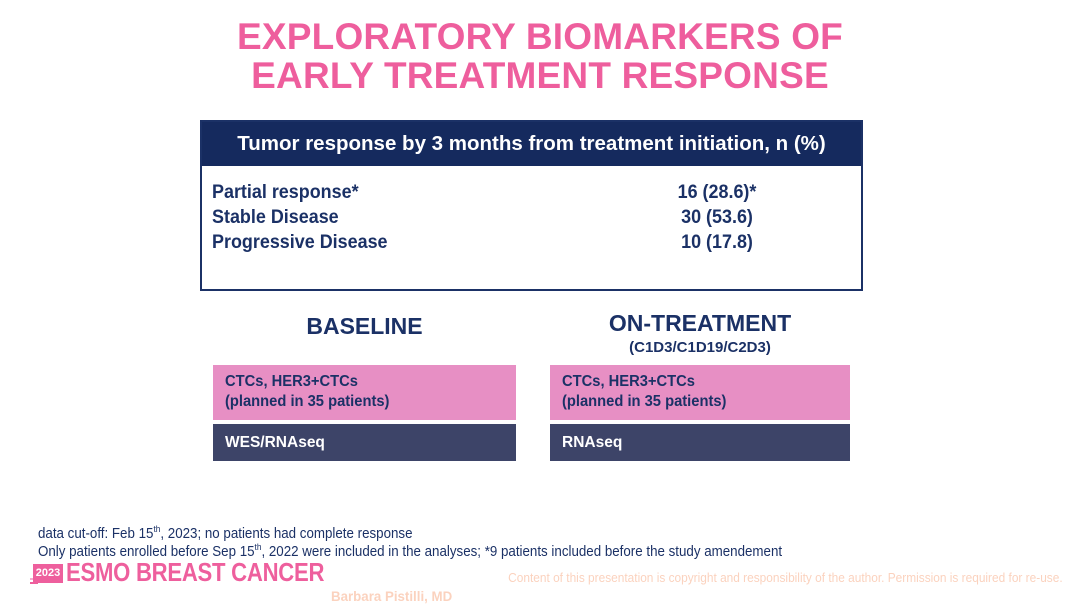 This screenshot has width=1080, height=604. Describe the element at coordinates (48, 573) in the screenshot. I see `esmo-logo-year-badge: 2023` at that location.